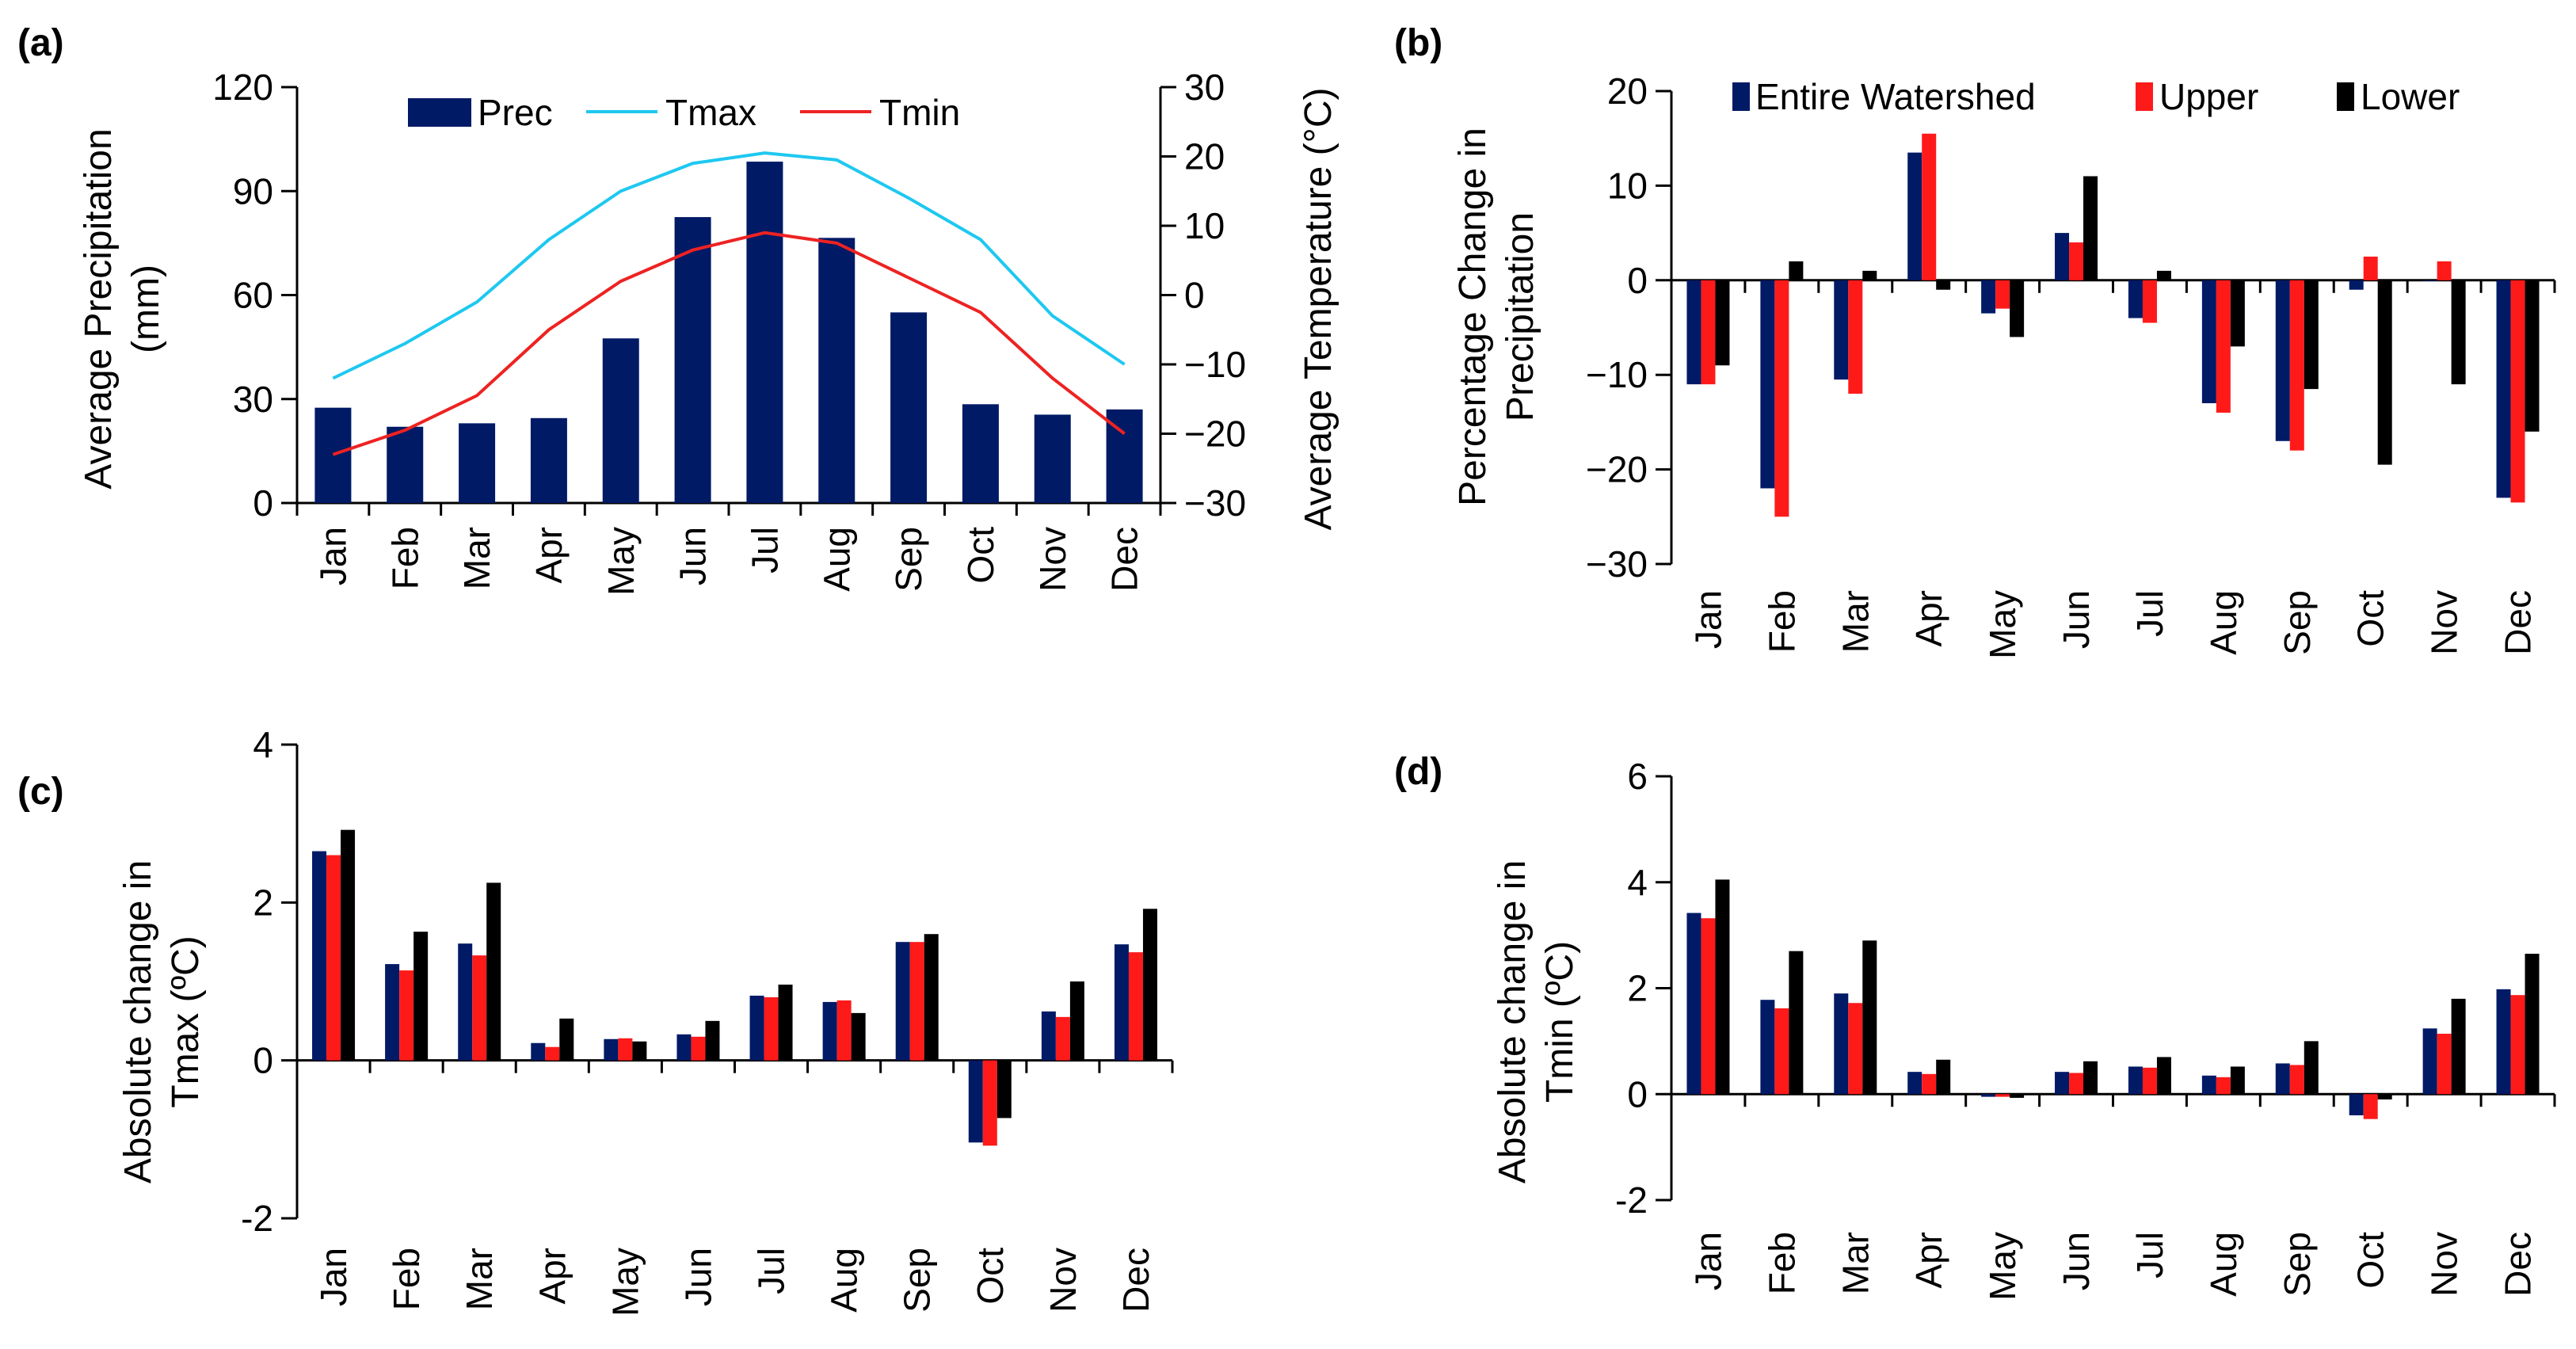 The width and height of the screenshot is (2576, 1349). What do you see at coordinates (1638, 988) in the screenshot?
I see `d-ytick-label: 2` at bounding box center [1638, 988].